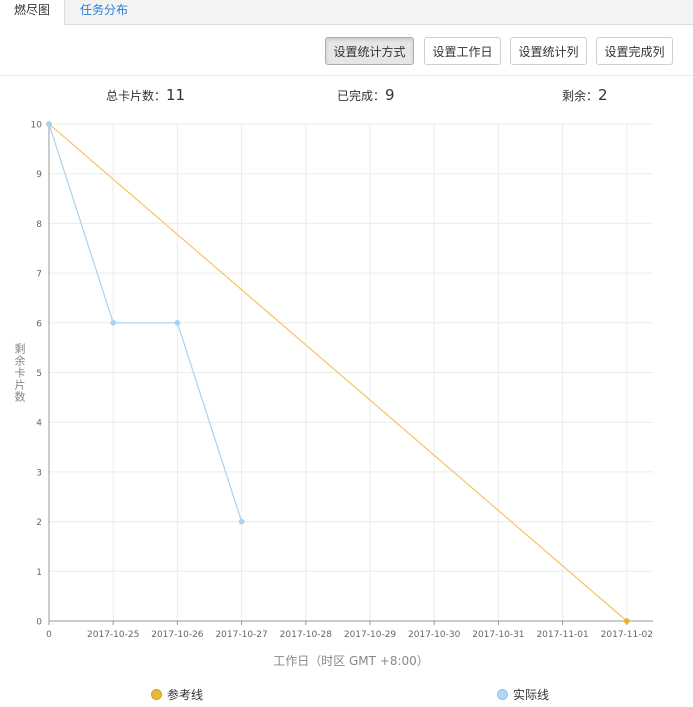 The height and width of the screenshot is (707, 693). Describe the element at coordinates (39, 275) in the screenshot. I see `y-tick-label: 7` at that location.